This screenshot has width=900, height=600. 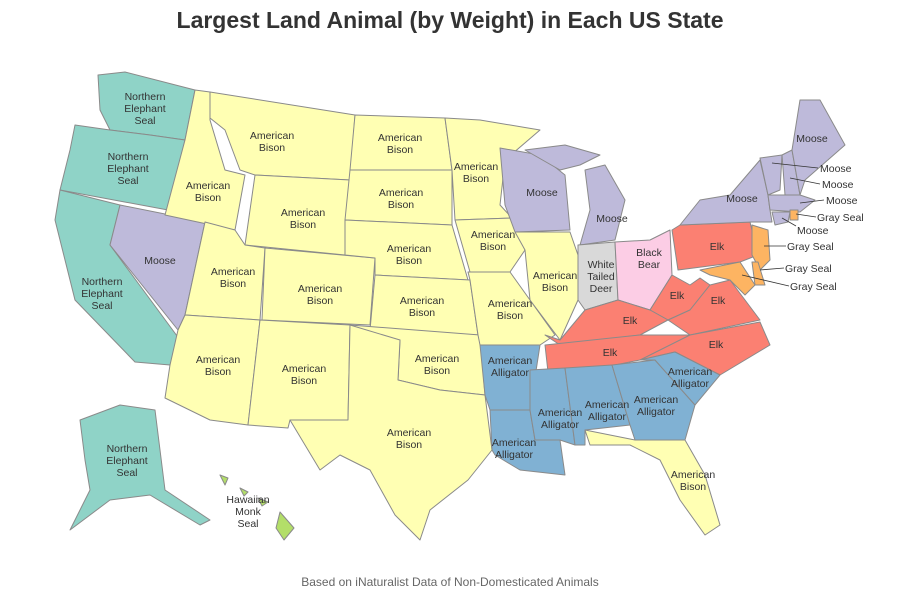 What do you see at coordinates (649, 259) in the screenshot?
I see `state-label: Black Bear` at bounding box center [649, 259].